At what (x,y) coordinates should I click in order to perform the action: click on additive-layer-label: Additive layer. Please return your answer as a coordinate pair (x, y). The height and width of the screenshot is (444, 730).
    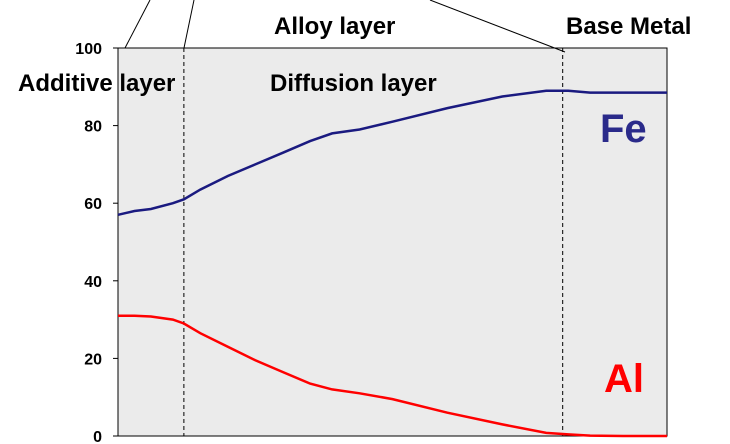
    Looking at the image, I should click on (96, 83).